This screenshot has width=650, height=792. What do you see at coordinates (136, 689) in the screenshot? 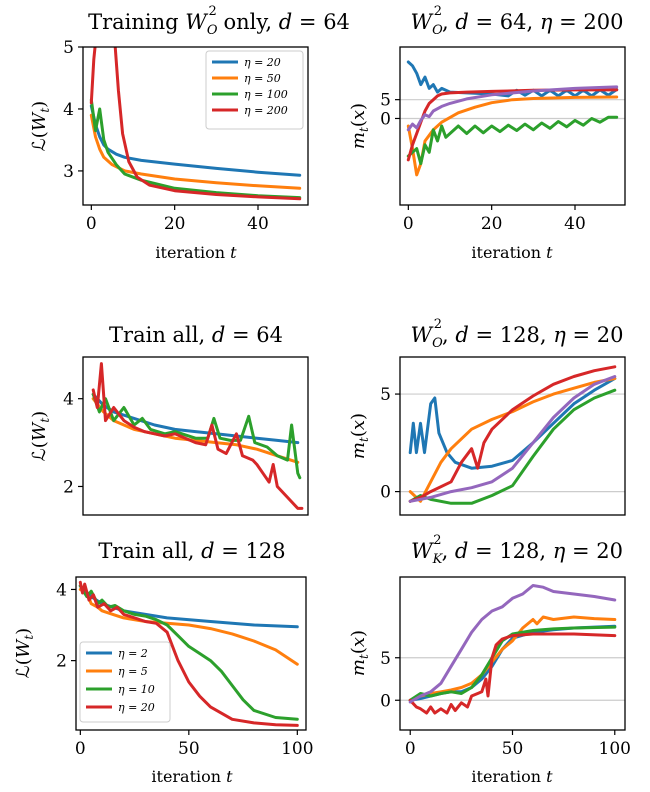
I see `legend-label: η = 10` at bounding box center [136, 689].